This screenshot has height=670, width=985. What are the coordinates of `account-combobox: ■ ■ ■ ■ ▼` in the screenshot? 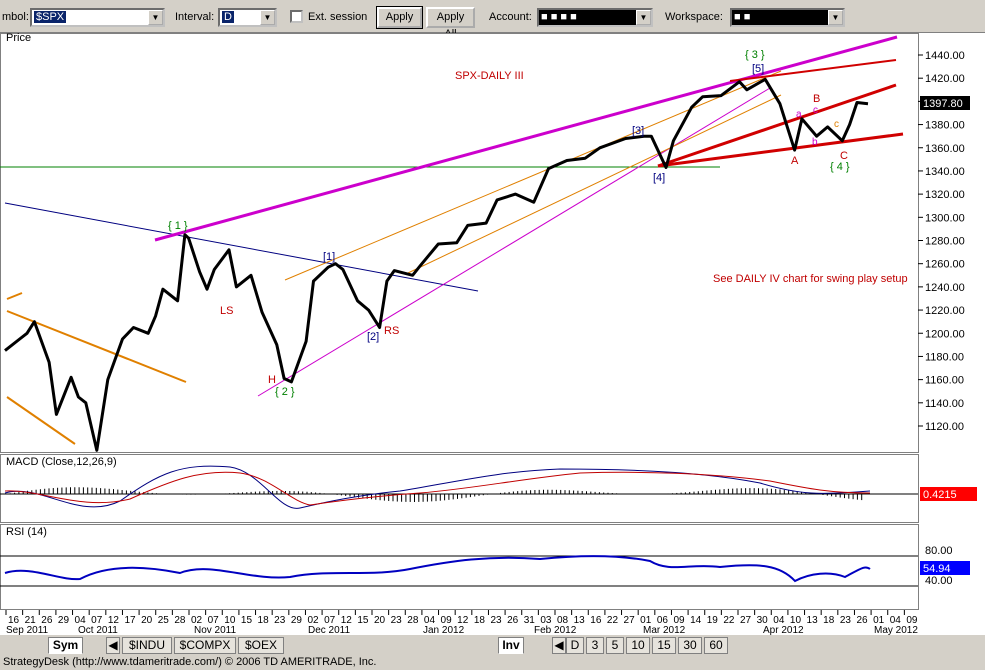 It's located at (595, 17).